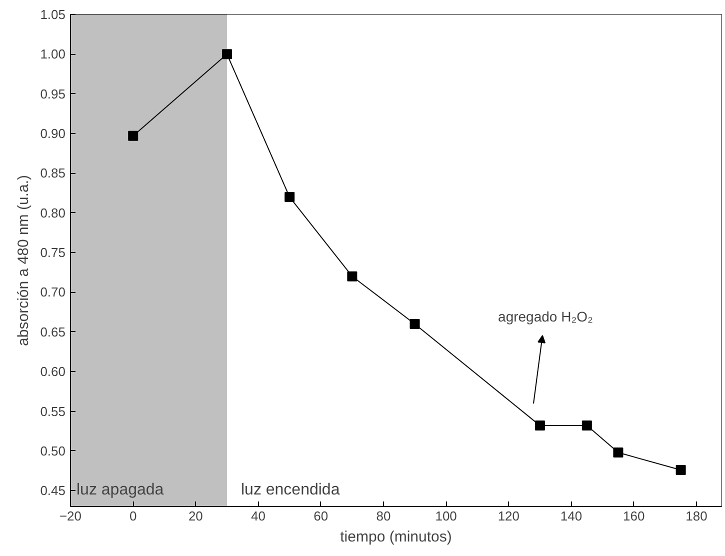 This screenshot has width=725, height=556. Describe the element at coordinates (53, 490) in the screenshot. I see `y-tick-label: 0.45` at that location.